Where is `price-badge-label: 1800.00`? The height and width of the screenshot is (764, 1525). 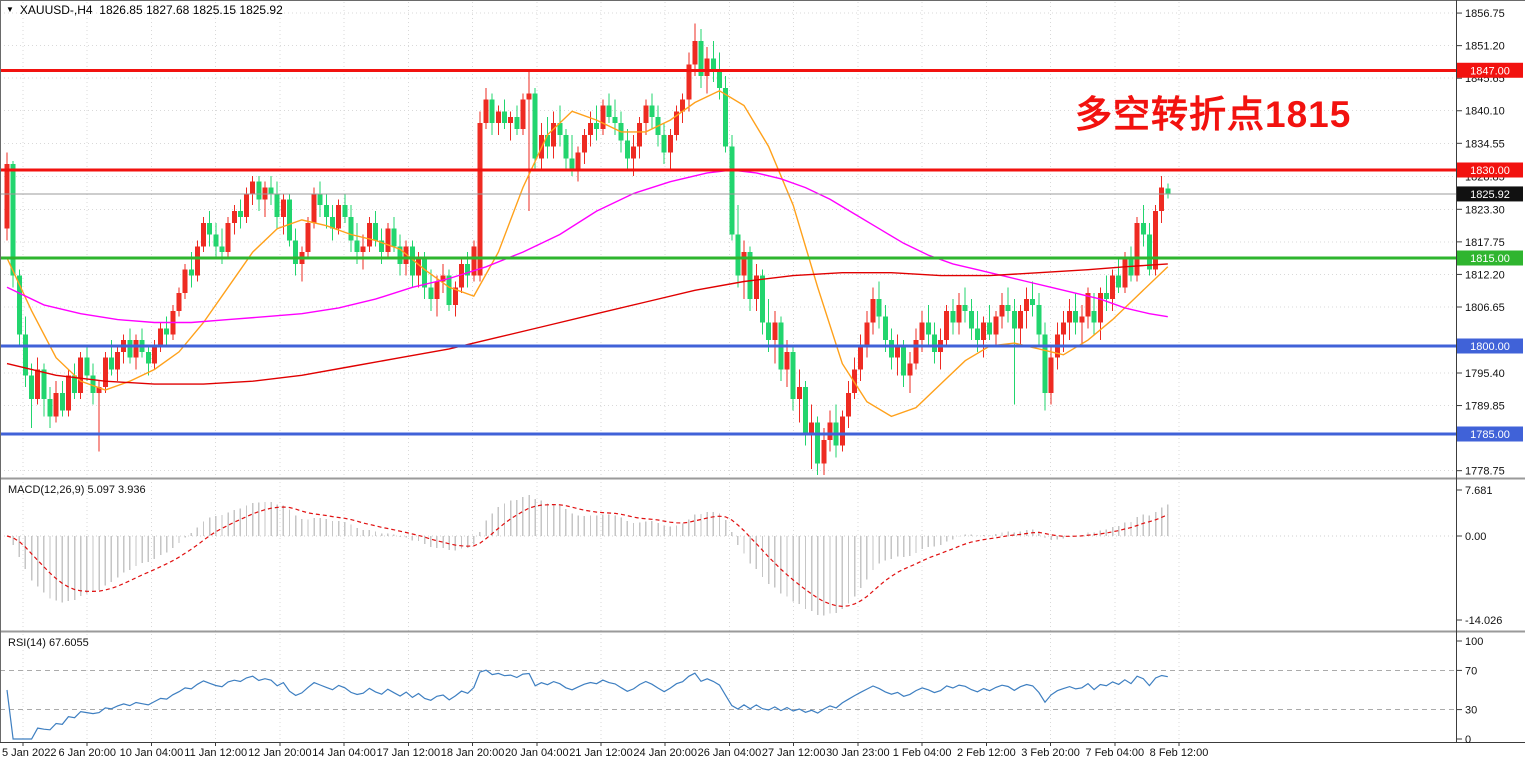
price-badge-label: 1800.00 is located at coordinates (1490, 347).